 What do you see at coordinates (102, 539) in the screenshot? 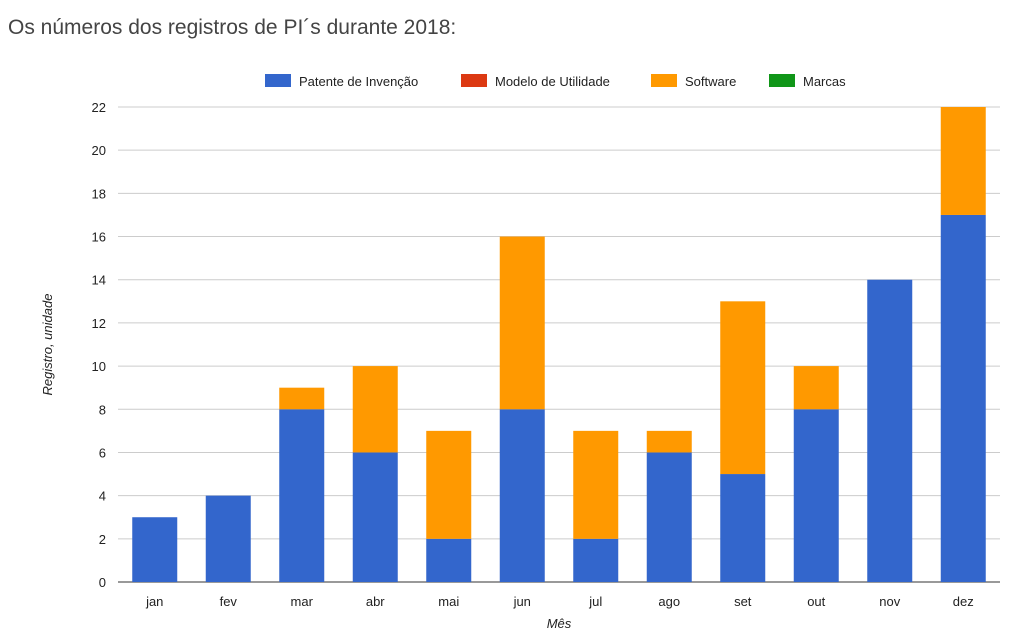
I see `y-tick-label: 2` at bounding box center [102, 539].